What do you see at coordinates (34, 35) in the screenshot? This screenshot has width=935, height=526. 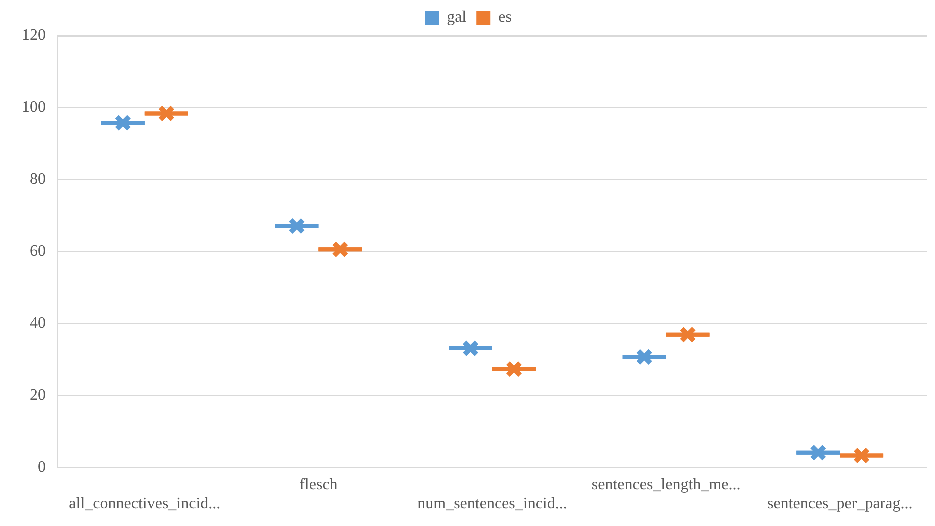 I see `y-tick-label: 120` at bounding box center [34, 35].